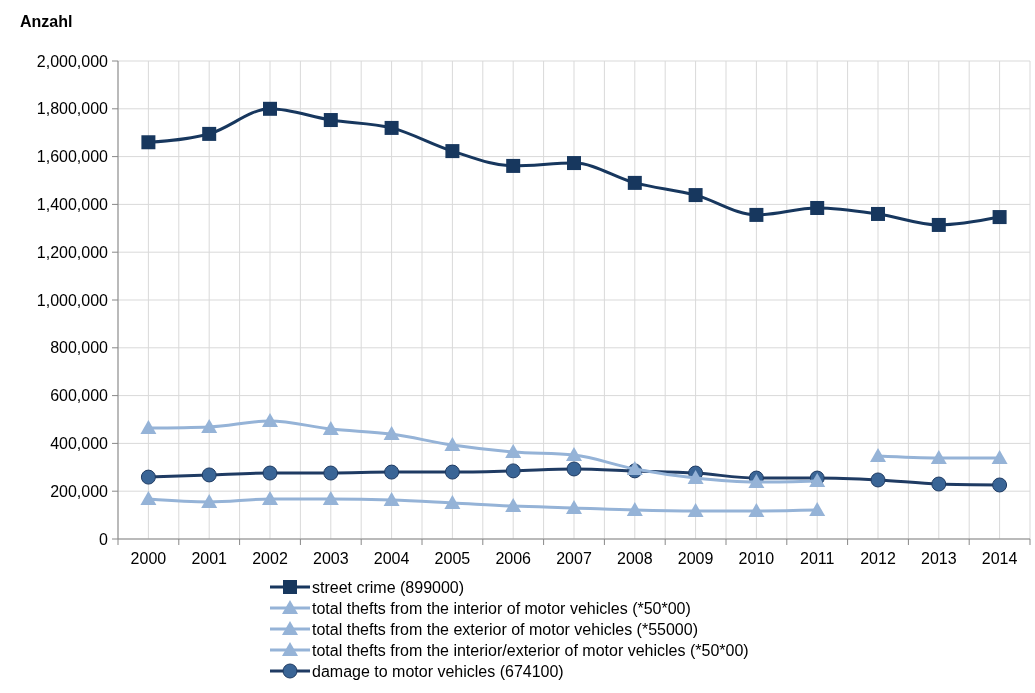 Image resolution: width=1035 pixels, height=693 pixels. I want to click on y-tick-label: 2,000,000, so click(72, 61).